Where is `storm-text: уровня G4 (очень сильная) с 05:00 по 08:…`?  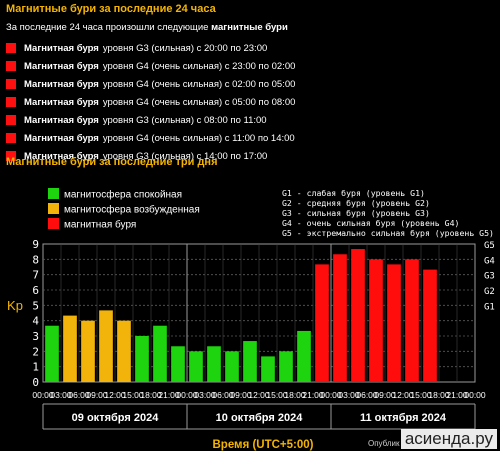 storm-text: уровня G4 (очень сильная) с 05:00 по 08:… is located at coordinates (199, 102).